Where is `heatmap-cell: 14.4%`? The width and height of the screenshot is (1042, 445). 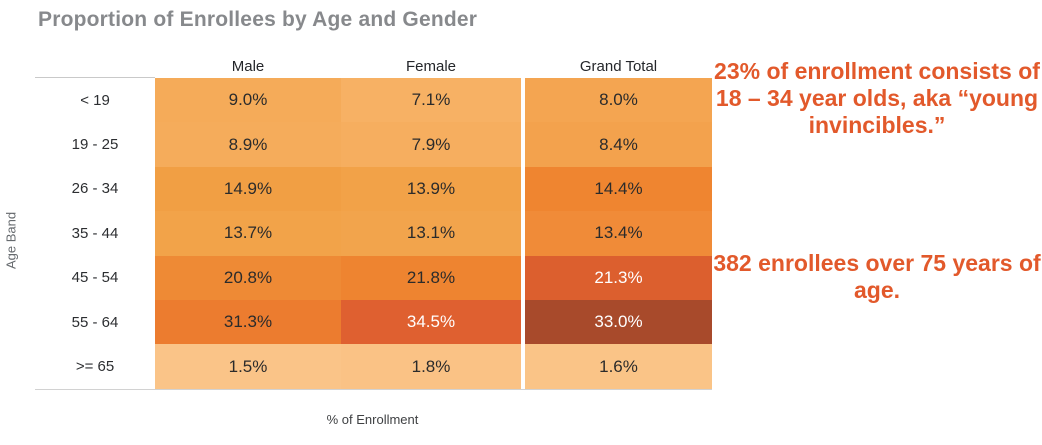 heatmap-cell: 14.4% is located at coordinates (616, 189).